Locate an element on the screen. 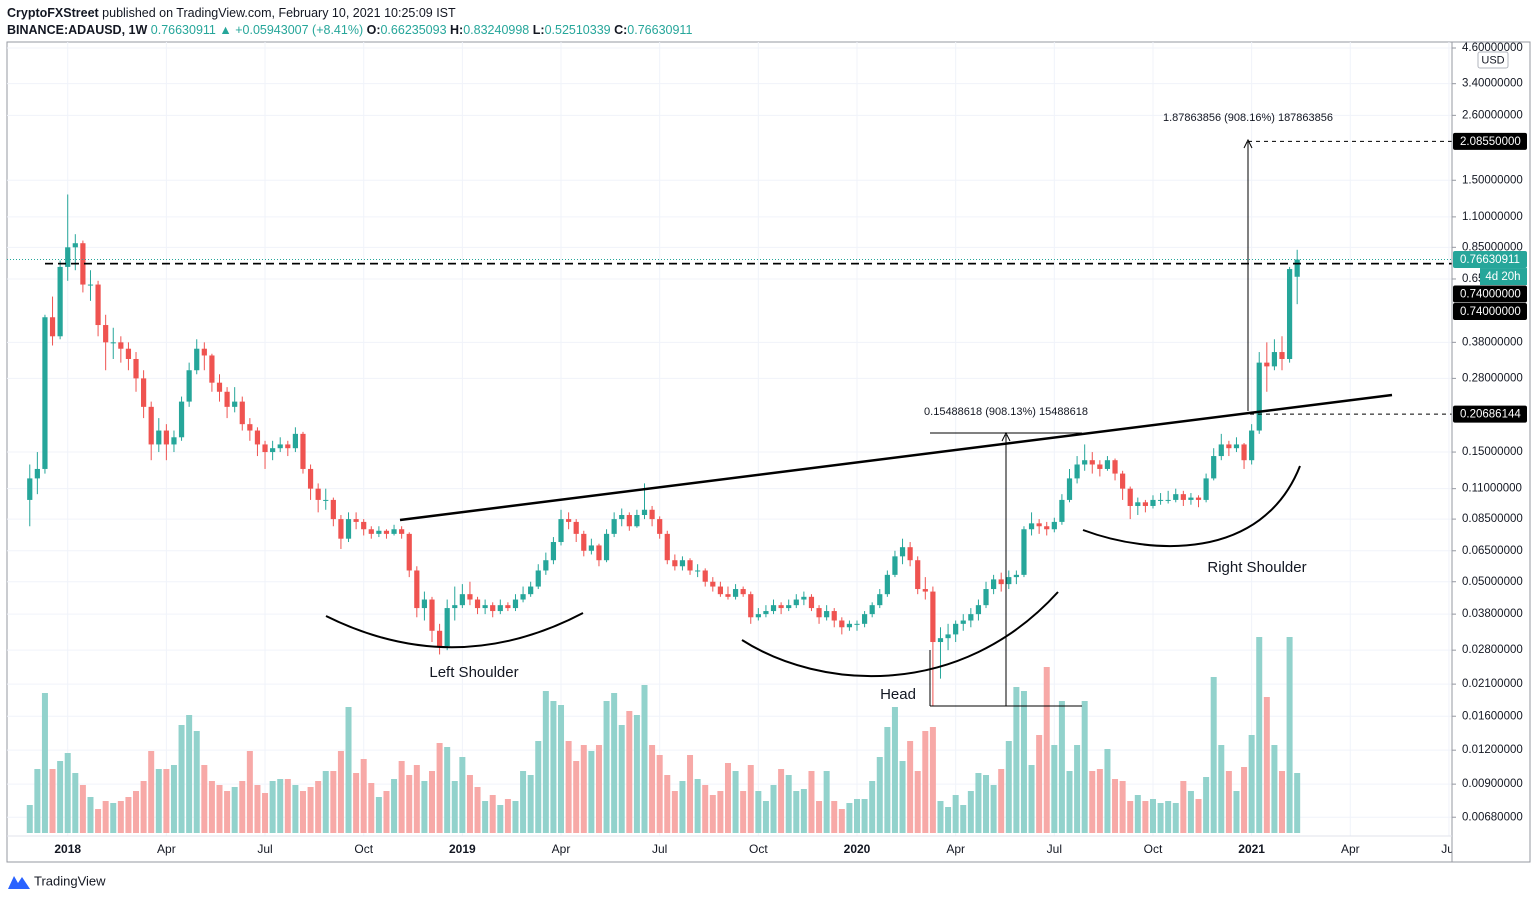 The width and height of the screenshot is (1536, 900). y-tick-label: 4.60000000 is located at coordinates (1492, 48).